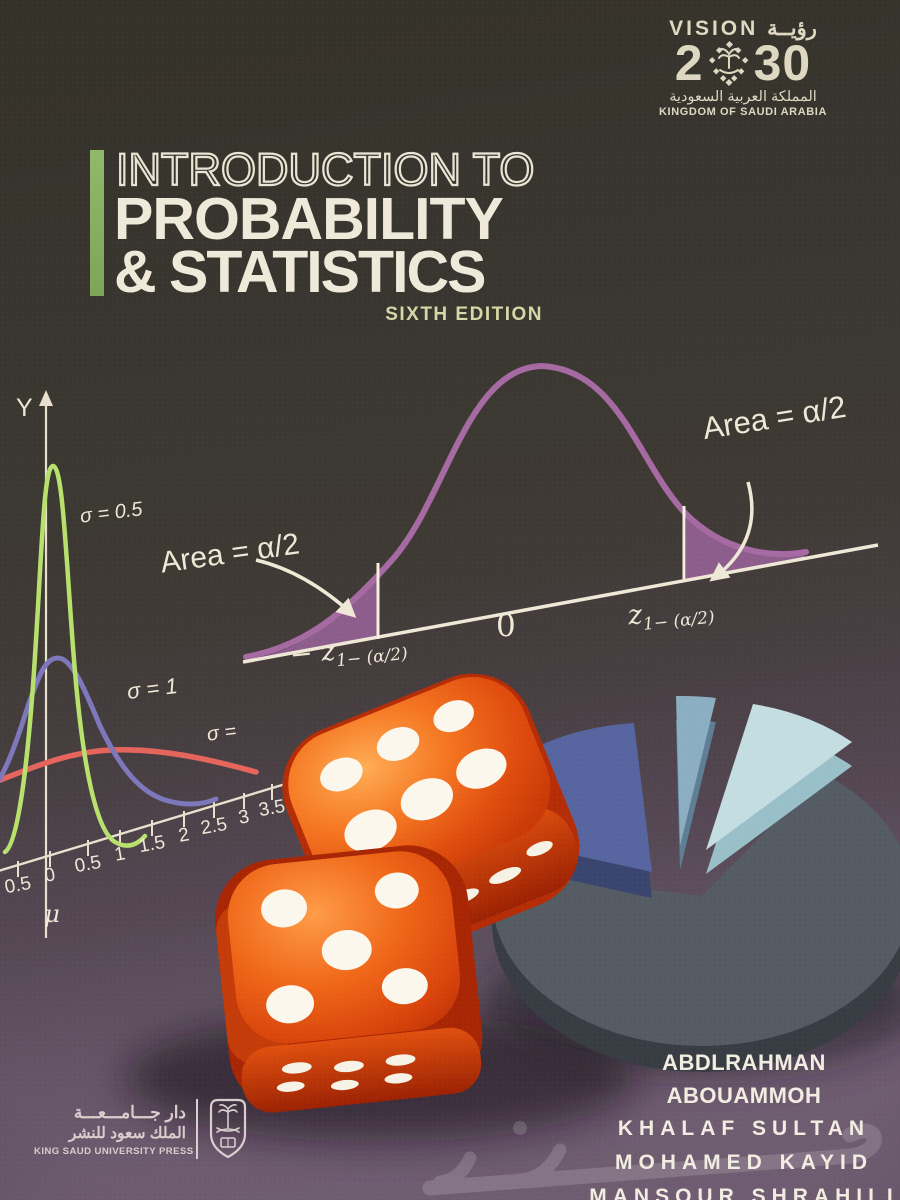  Describe the element at coordinates (325, 169) in the screenshot. I see `title-line-1: INTRODUCTION TO` at that location.